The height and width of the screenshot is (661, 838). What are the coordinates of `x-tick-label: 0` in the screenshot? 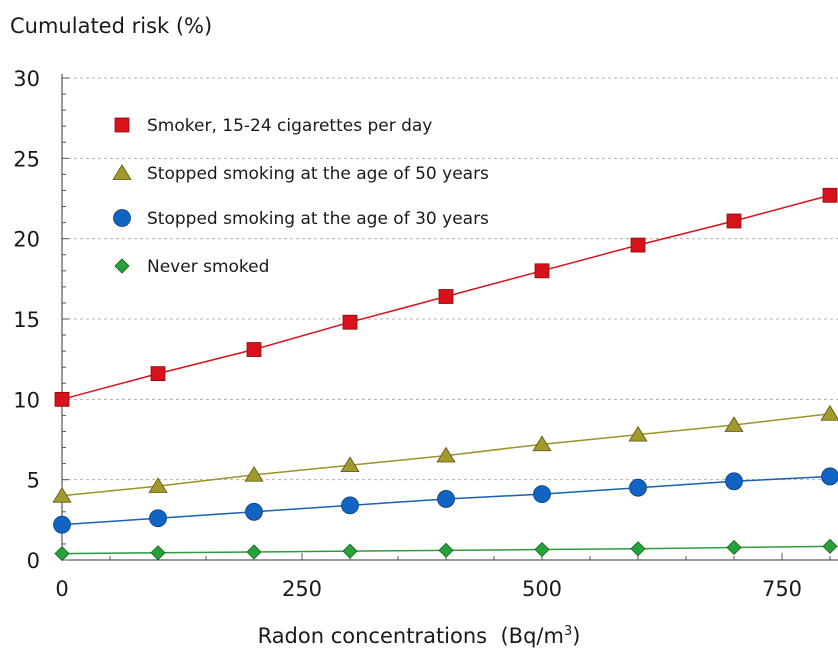 It's located at (61, 589).